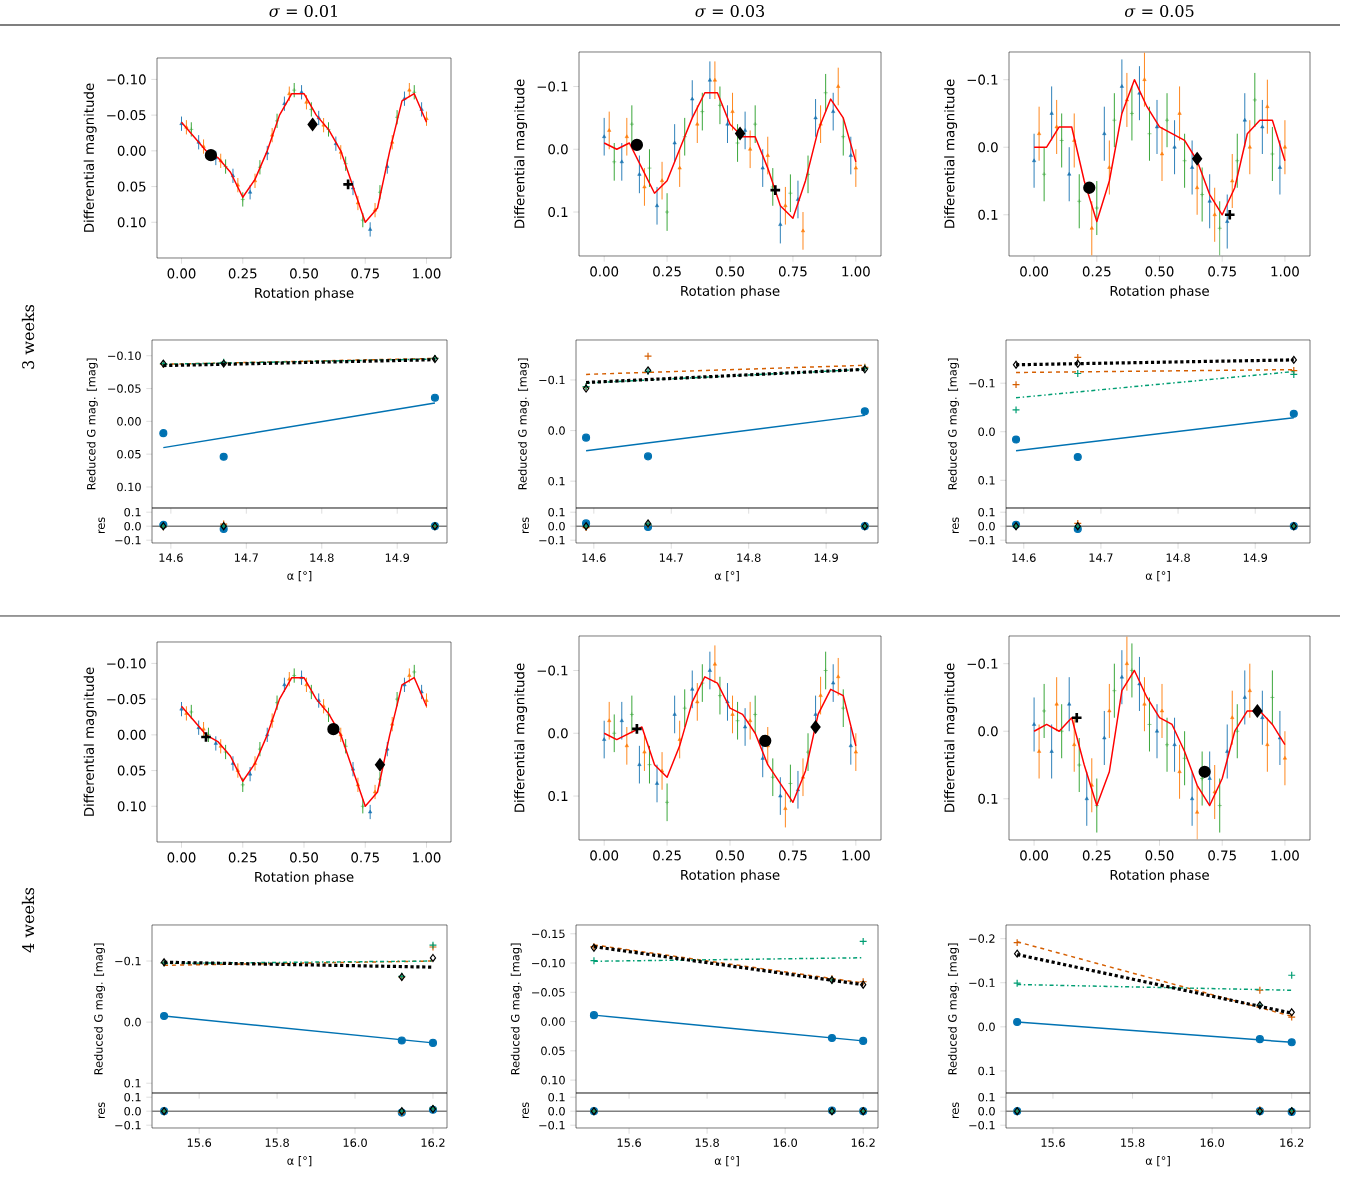 The height and width of the screenshot is (1198, 1352). Describe the element at coordinates (28, 336) in the screenshot. I see `text: 3 weeks` at that location.